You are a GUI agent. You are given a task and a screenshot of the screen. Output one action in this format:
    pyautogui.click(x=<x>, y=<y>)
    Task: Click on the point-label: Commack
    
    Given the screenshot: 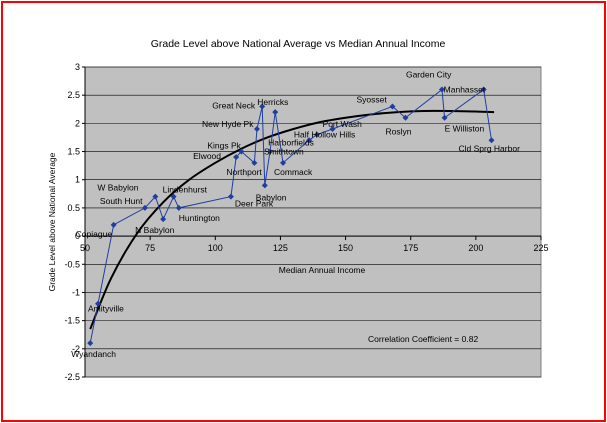 What is the action you would take?
    pyautogui.click(x=293, y=172)
    